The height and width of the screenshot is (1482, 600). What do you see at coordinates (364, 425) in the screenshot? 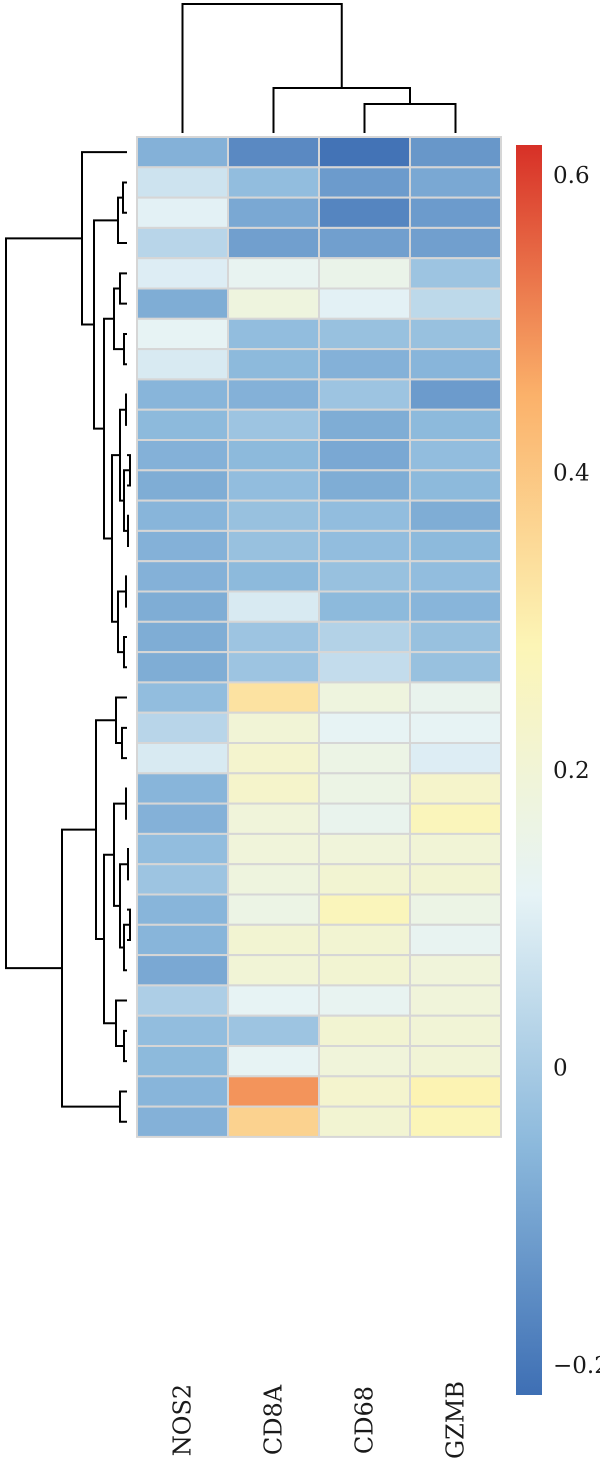
I see `heatmap-cell-r10-cd68` at bounding box center [364, 425].